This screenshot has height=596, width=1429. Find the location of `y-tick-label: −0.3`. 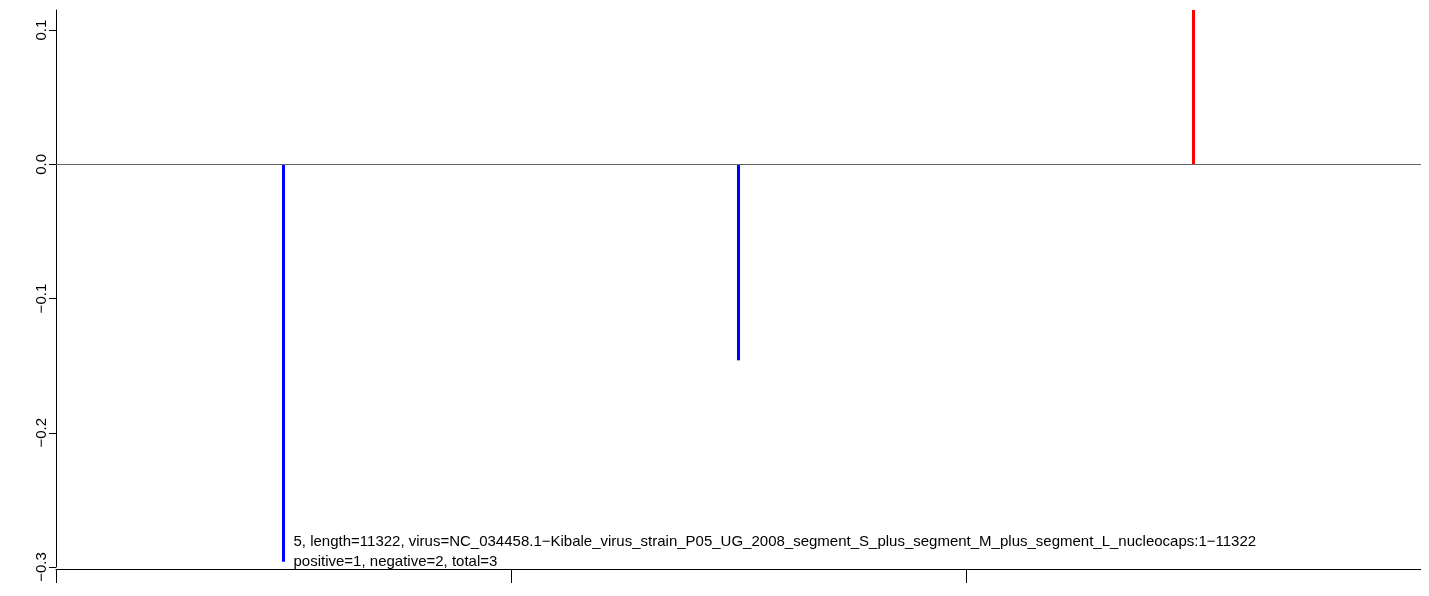

y-tick-label: −0.3 is located at coordinates (40, 567).